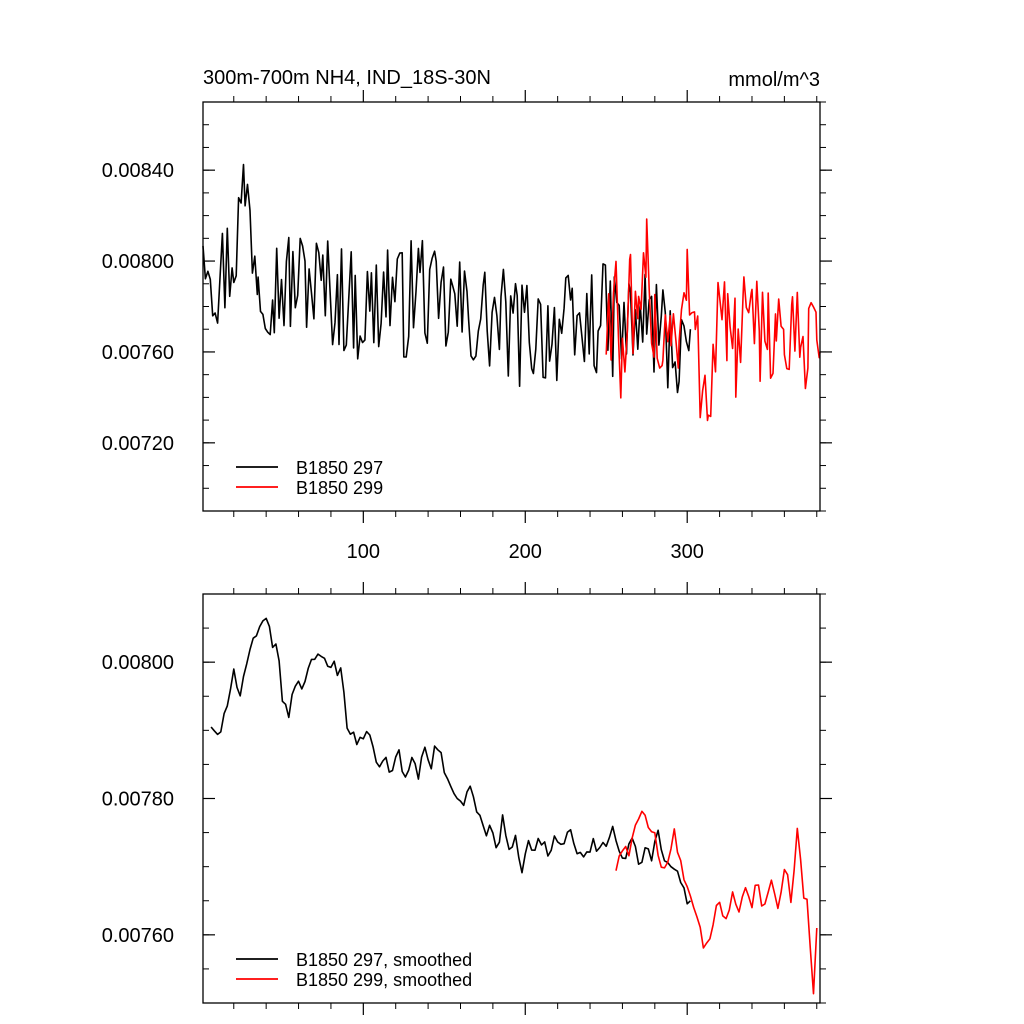 The height and width of the screenshot is (1024, 1024). I want to click on series-line-b1850-297-smoothed, so click(450, 761).